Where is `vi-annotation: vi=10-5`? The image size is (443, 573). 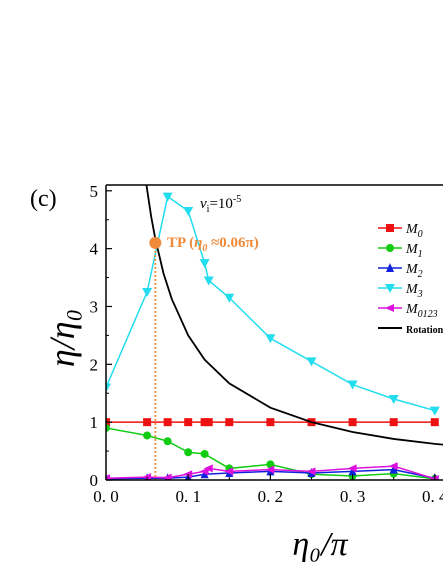
vi-annotation: vi=10-5 is located at coordinates (220, 204).